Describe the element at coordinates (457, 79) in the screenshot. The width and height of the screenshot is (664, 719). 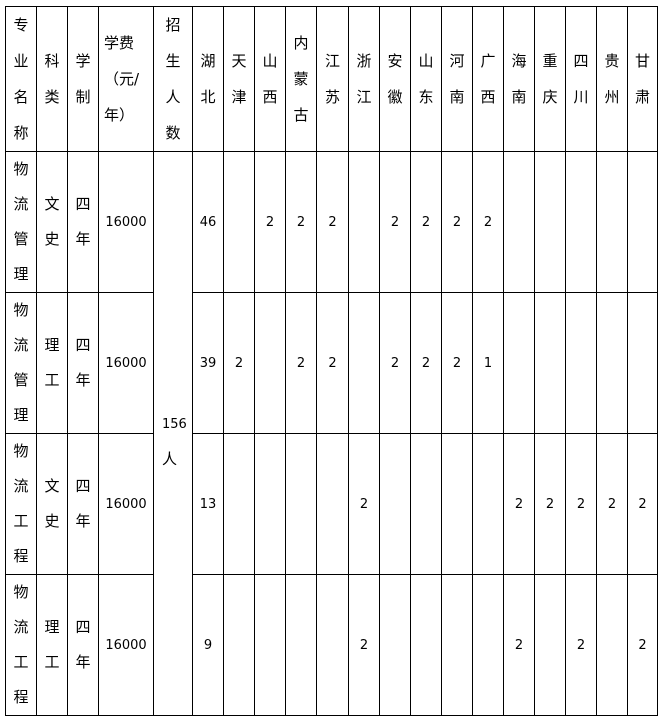
I see `column-header: 河南` at that location.